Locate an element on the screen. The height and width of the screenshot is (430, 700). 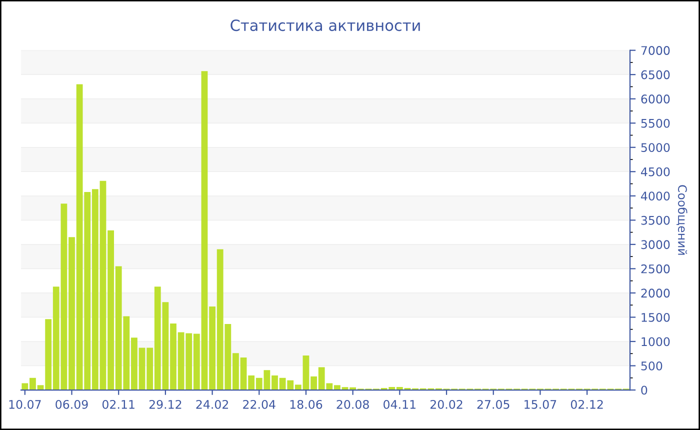
x-tick-label: 18.06 is located at coordinates (306, 404).